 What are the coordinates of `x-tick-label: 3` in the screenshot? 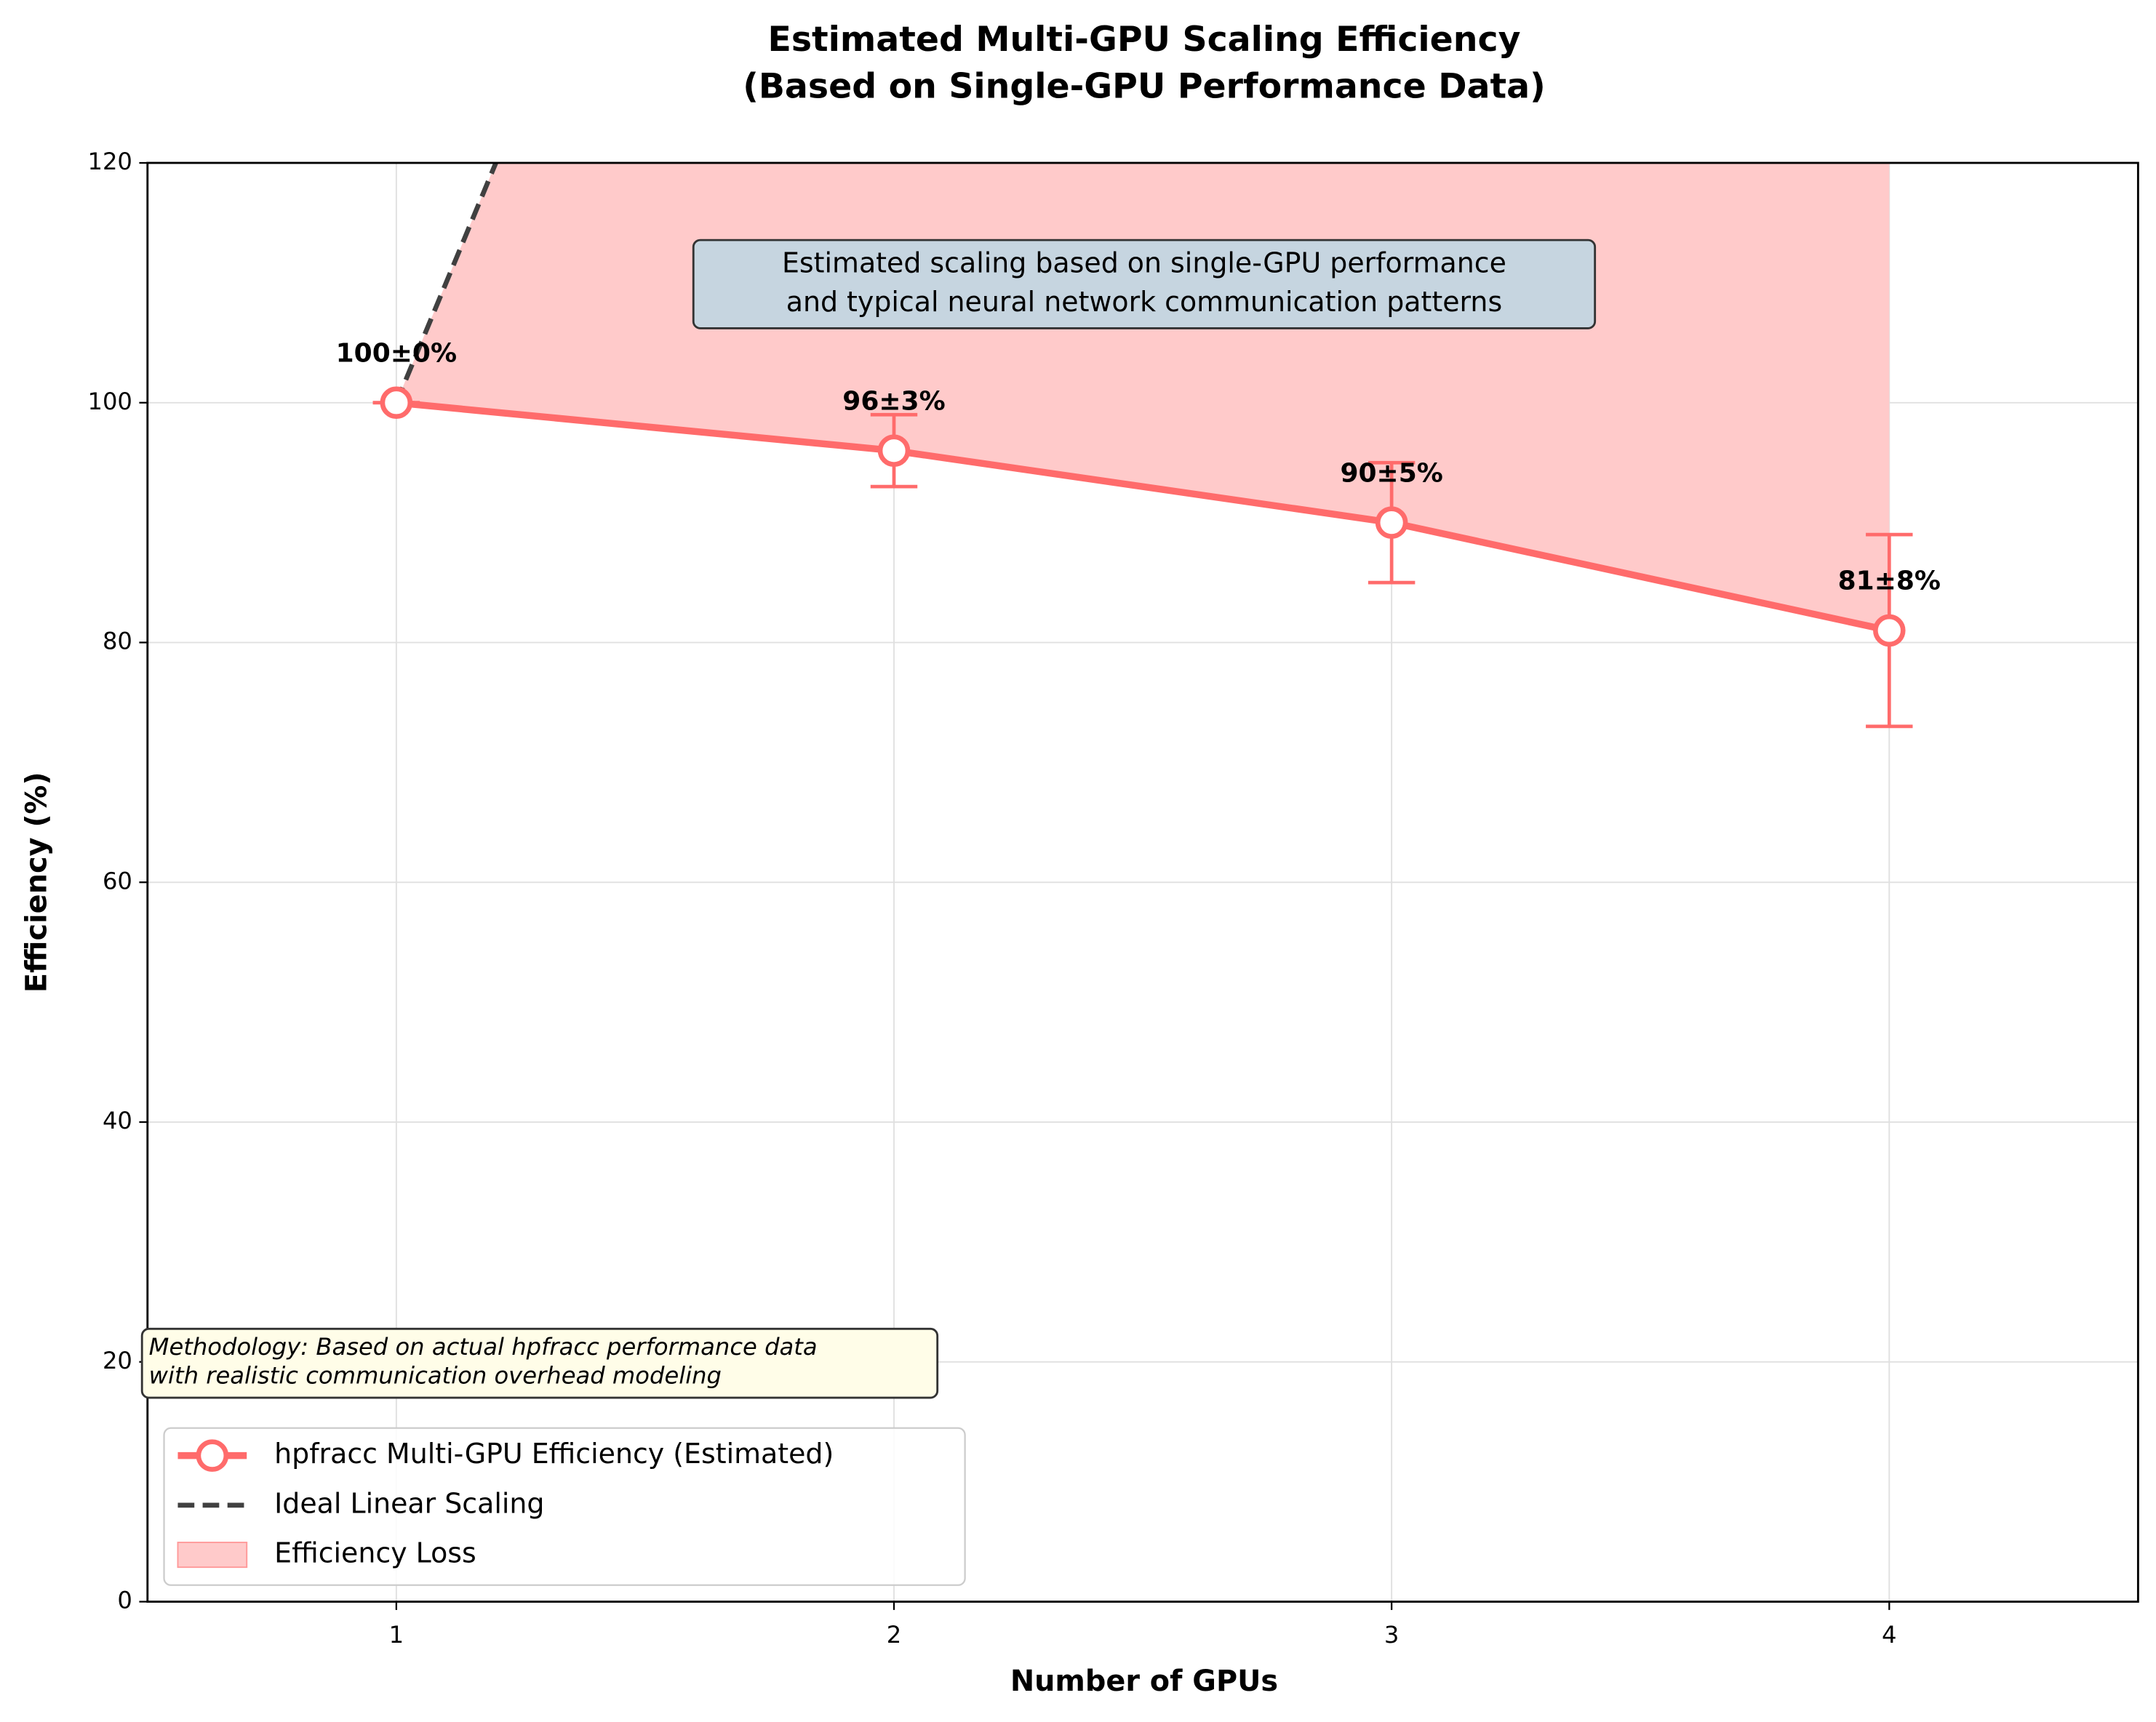 It's located at (1392, 1635).